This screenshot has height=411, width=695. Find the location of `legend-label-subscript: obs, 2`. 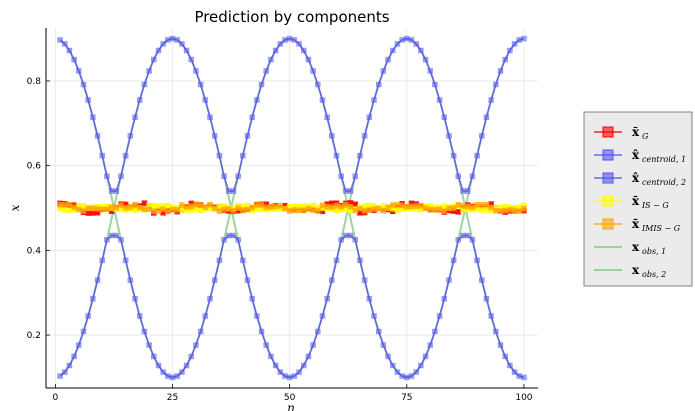

legend-label-subscript: obs, 2 is located at coordinates (654, 274).